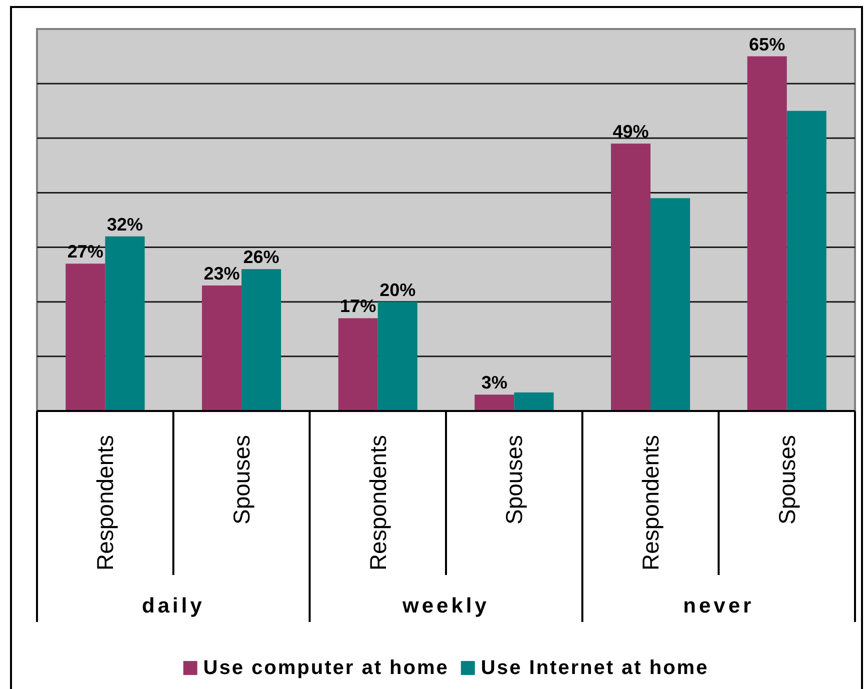  What do you see at coordinates (326, 668) in the screenshot?
I see `legend-label: Use computer at home` at bounding box center [326, 668].